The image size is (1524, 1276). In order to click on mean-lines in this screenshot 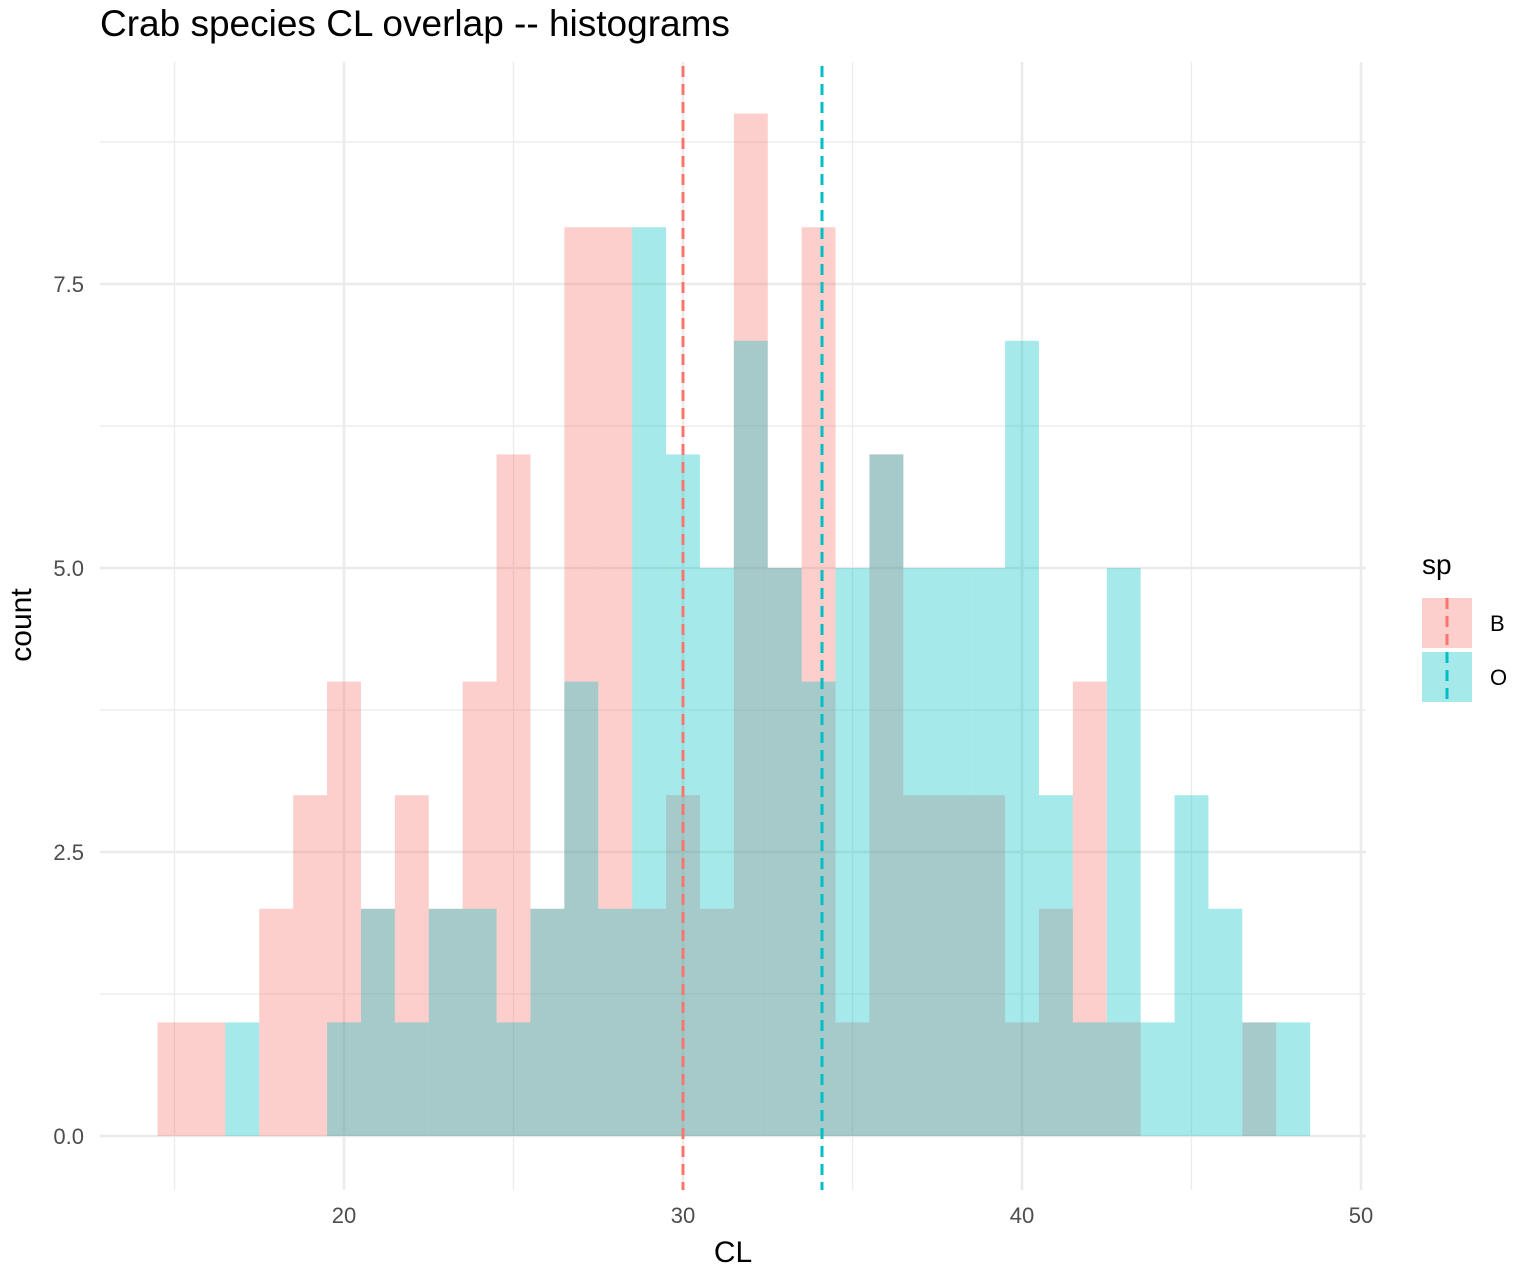, I will do `click(752, 628)`.